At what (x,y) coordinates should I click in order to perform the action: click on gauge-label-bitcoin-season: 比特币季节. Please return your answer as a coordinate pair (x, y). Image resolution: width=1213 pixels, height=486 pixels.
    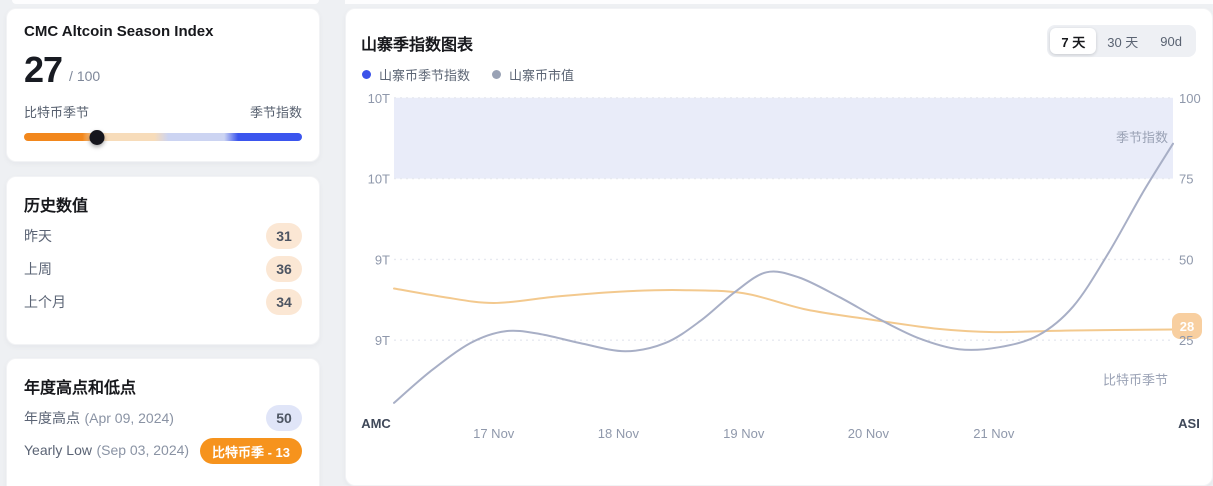
    Looking at the image, I should click on (57, 112).